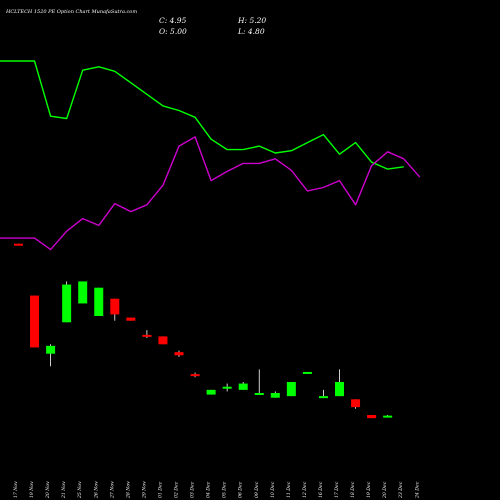  What do you see at coordinates (289, 489) in the screenshot?
I see `x-tick-label: 11 Dec` at bounding box center [289, 489].